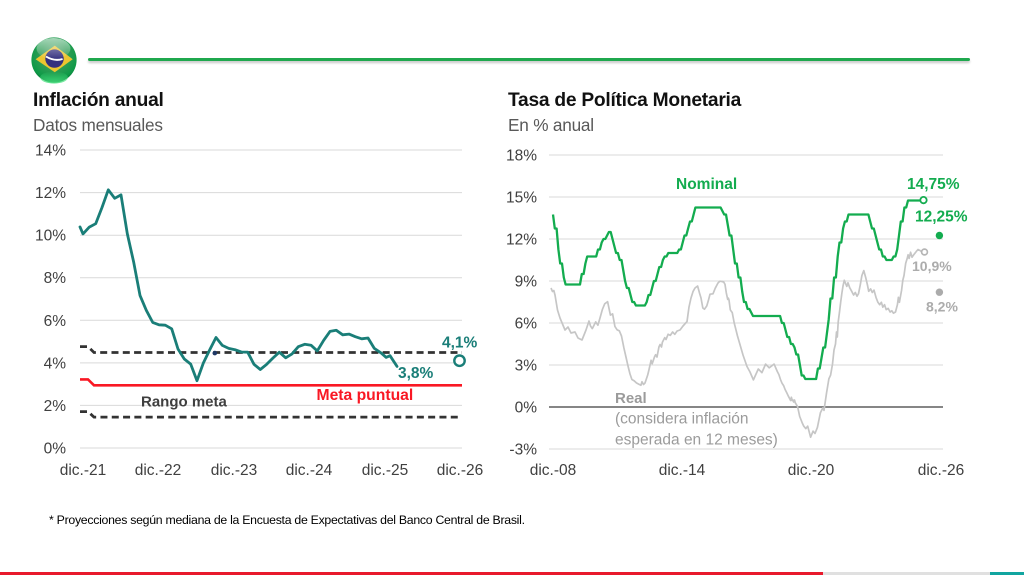 Image resolution: width=1024 pixels, height=575 pixels. I want to click on svg-text: dic.-20, so click(811, 470).